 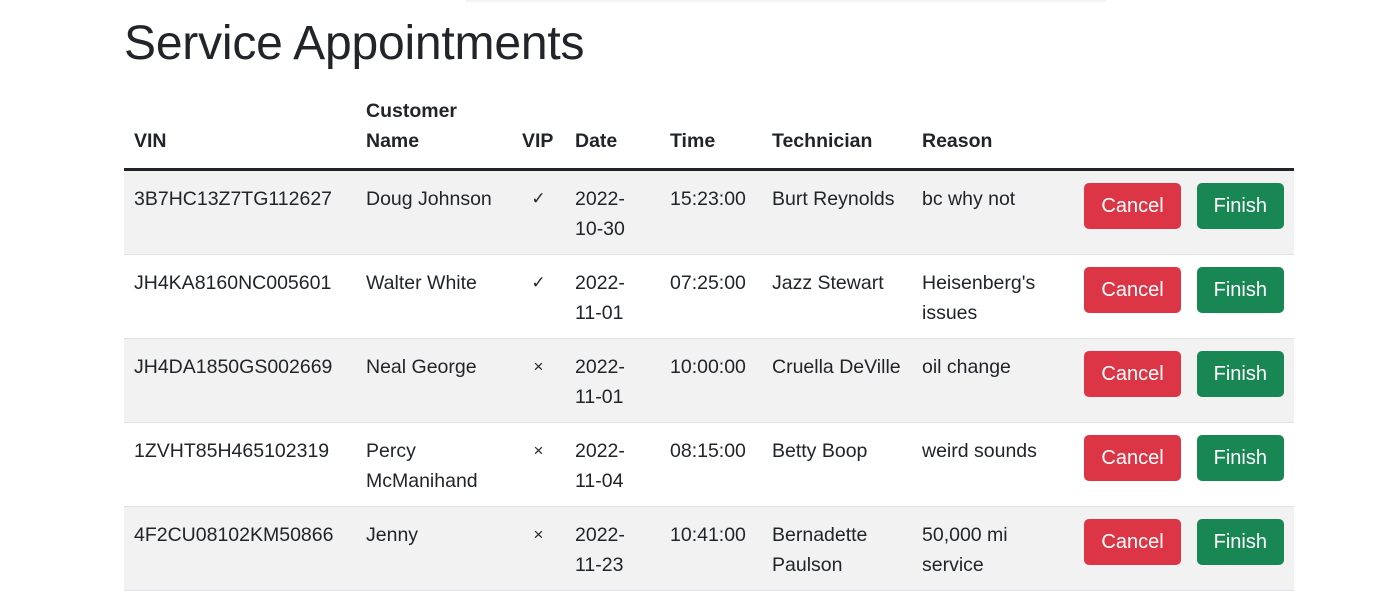 I want to click on reason-cell: 50,000 mi service, so click(x=987, y=548).